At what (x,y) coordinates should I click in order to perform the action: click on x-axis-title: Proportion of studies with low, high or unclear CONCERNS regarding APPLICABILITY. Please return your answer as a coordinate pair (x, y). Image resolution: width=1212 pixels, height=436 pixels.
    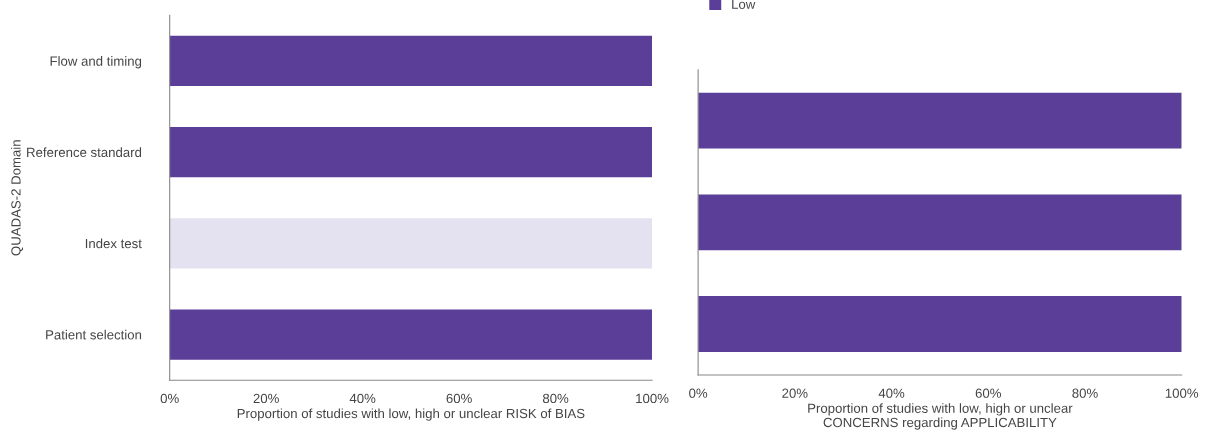
    Looking at the image, I should click on (940, 416).